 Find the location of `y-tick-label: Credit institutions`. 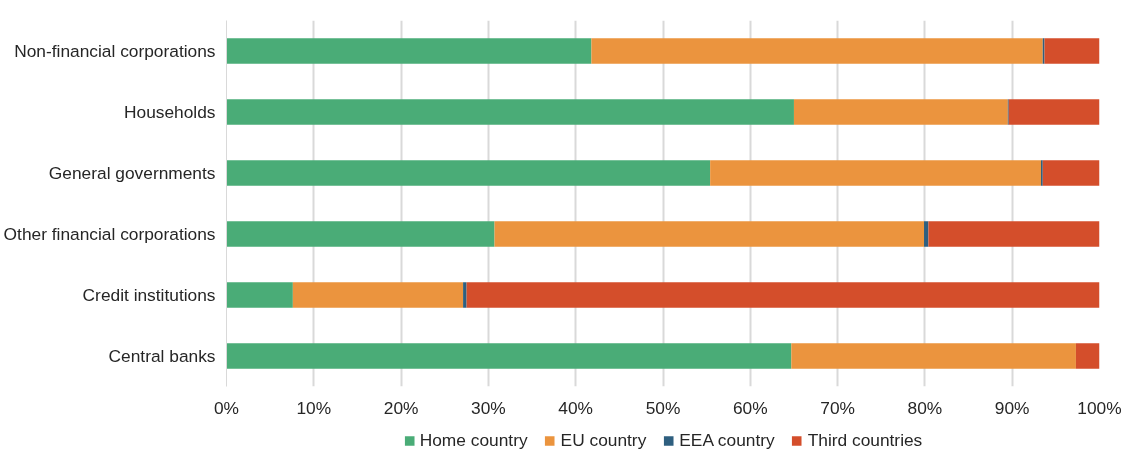

y-tick-label: Credit institutions is located at coordinates (149, 295).